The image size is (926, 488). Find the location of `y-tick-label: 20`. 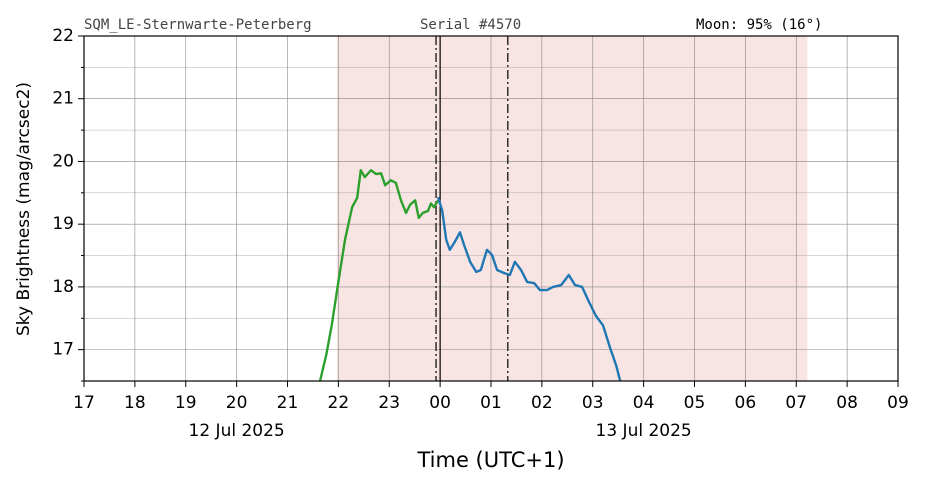

y-tick-label: 20 is located at coordinates (63, 161).